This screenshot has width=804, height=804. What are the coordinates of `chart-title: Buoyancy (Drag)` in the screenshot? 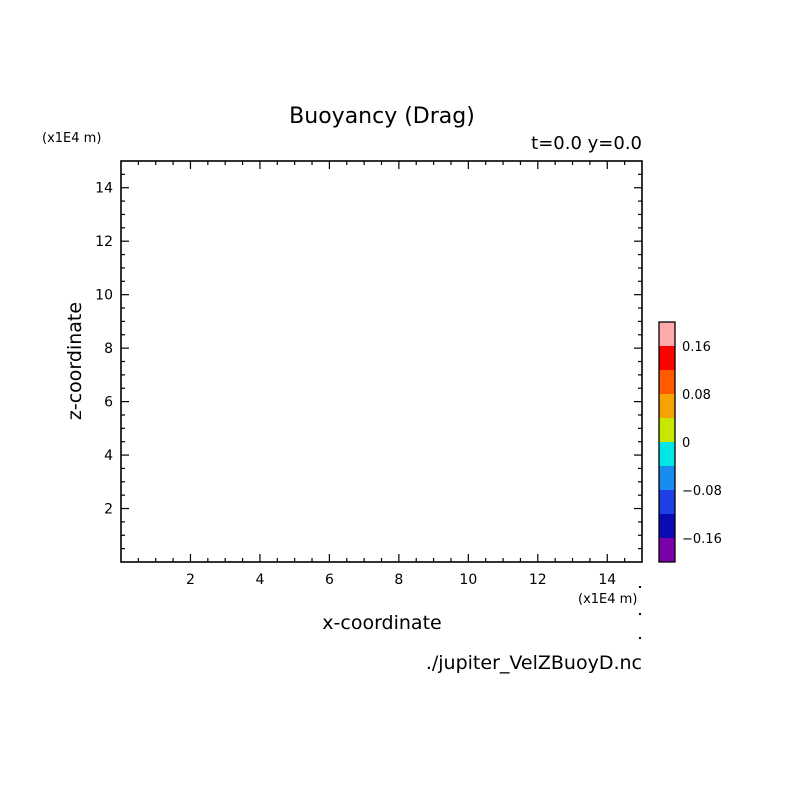 It's located at (382, 116).